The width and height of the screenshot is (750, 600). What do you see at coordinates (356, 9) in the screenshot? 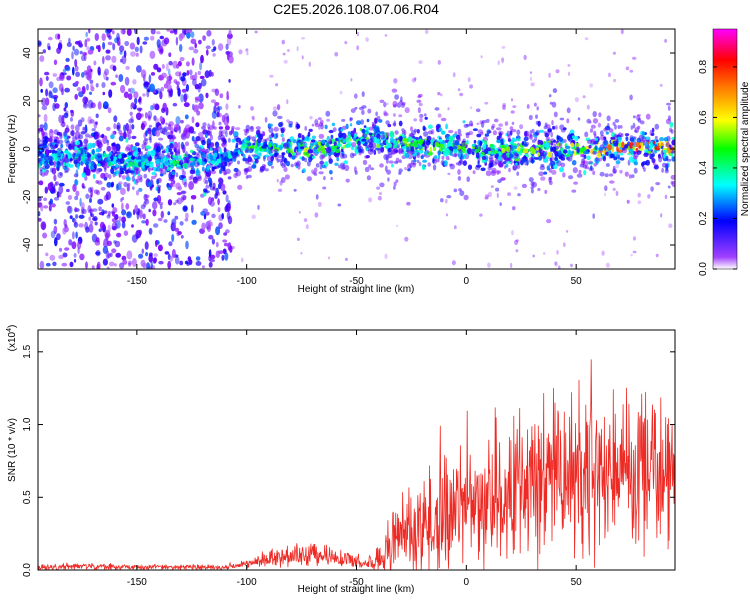
I see `chart-title: C2E5.2026.108.07.06.R04` at bounding box center [356, 9].